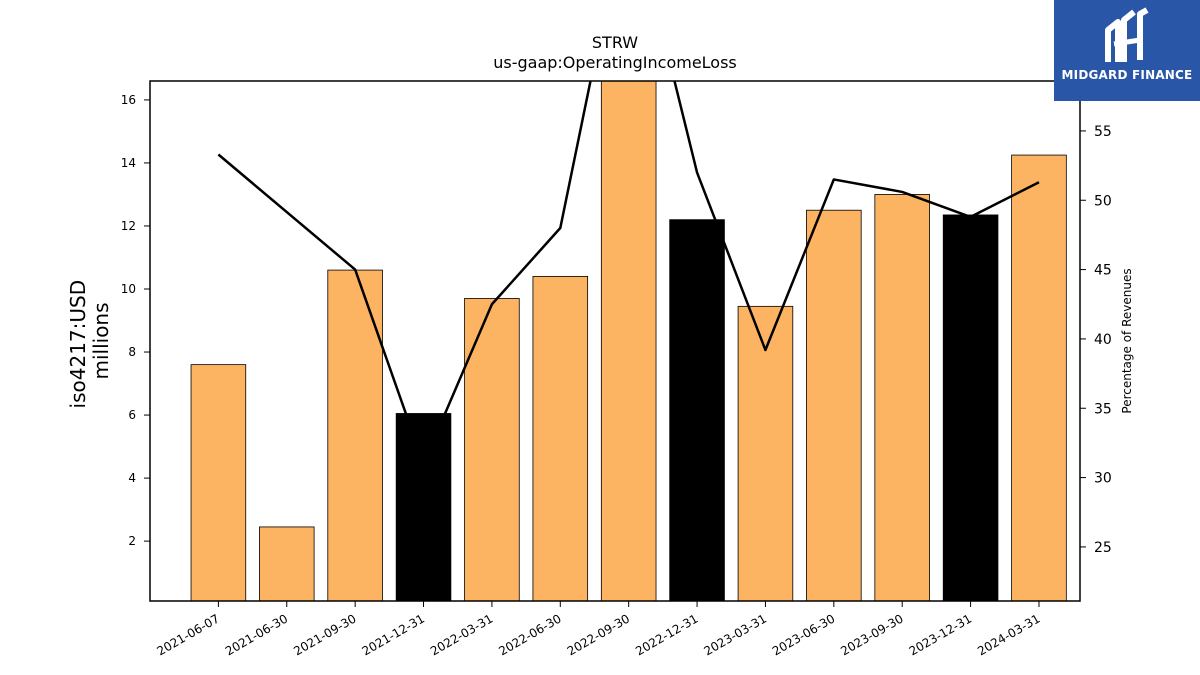  What do you see at coordinates (128, 163) in the screenshot?
I see `y-tick-label: 14` at bounding box center [128, 163].